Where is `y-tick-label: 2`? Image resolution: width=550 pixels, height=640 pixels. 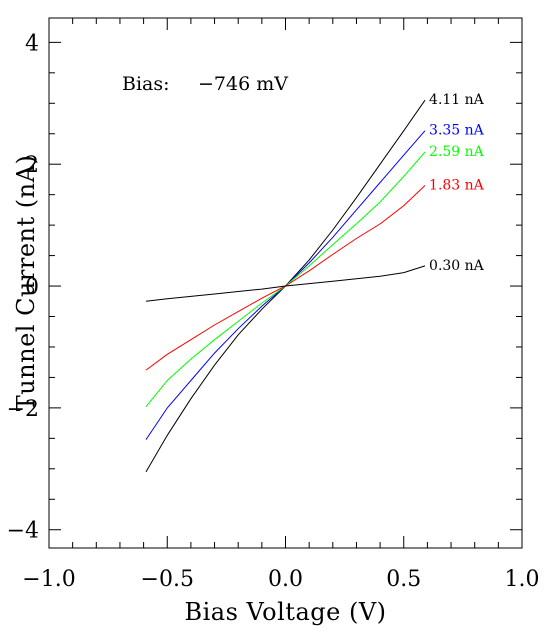 y-tick-label: 2 is located at coordinates (32, 165).